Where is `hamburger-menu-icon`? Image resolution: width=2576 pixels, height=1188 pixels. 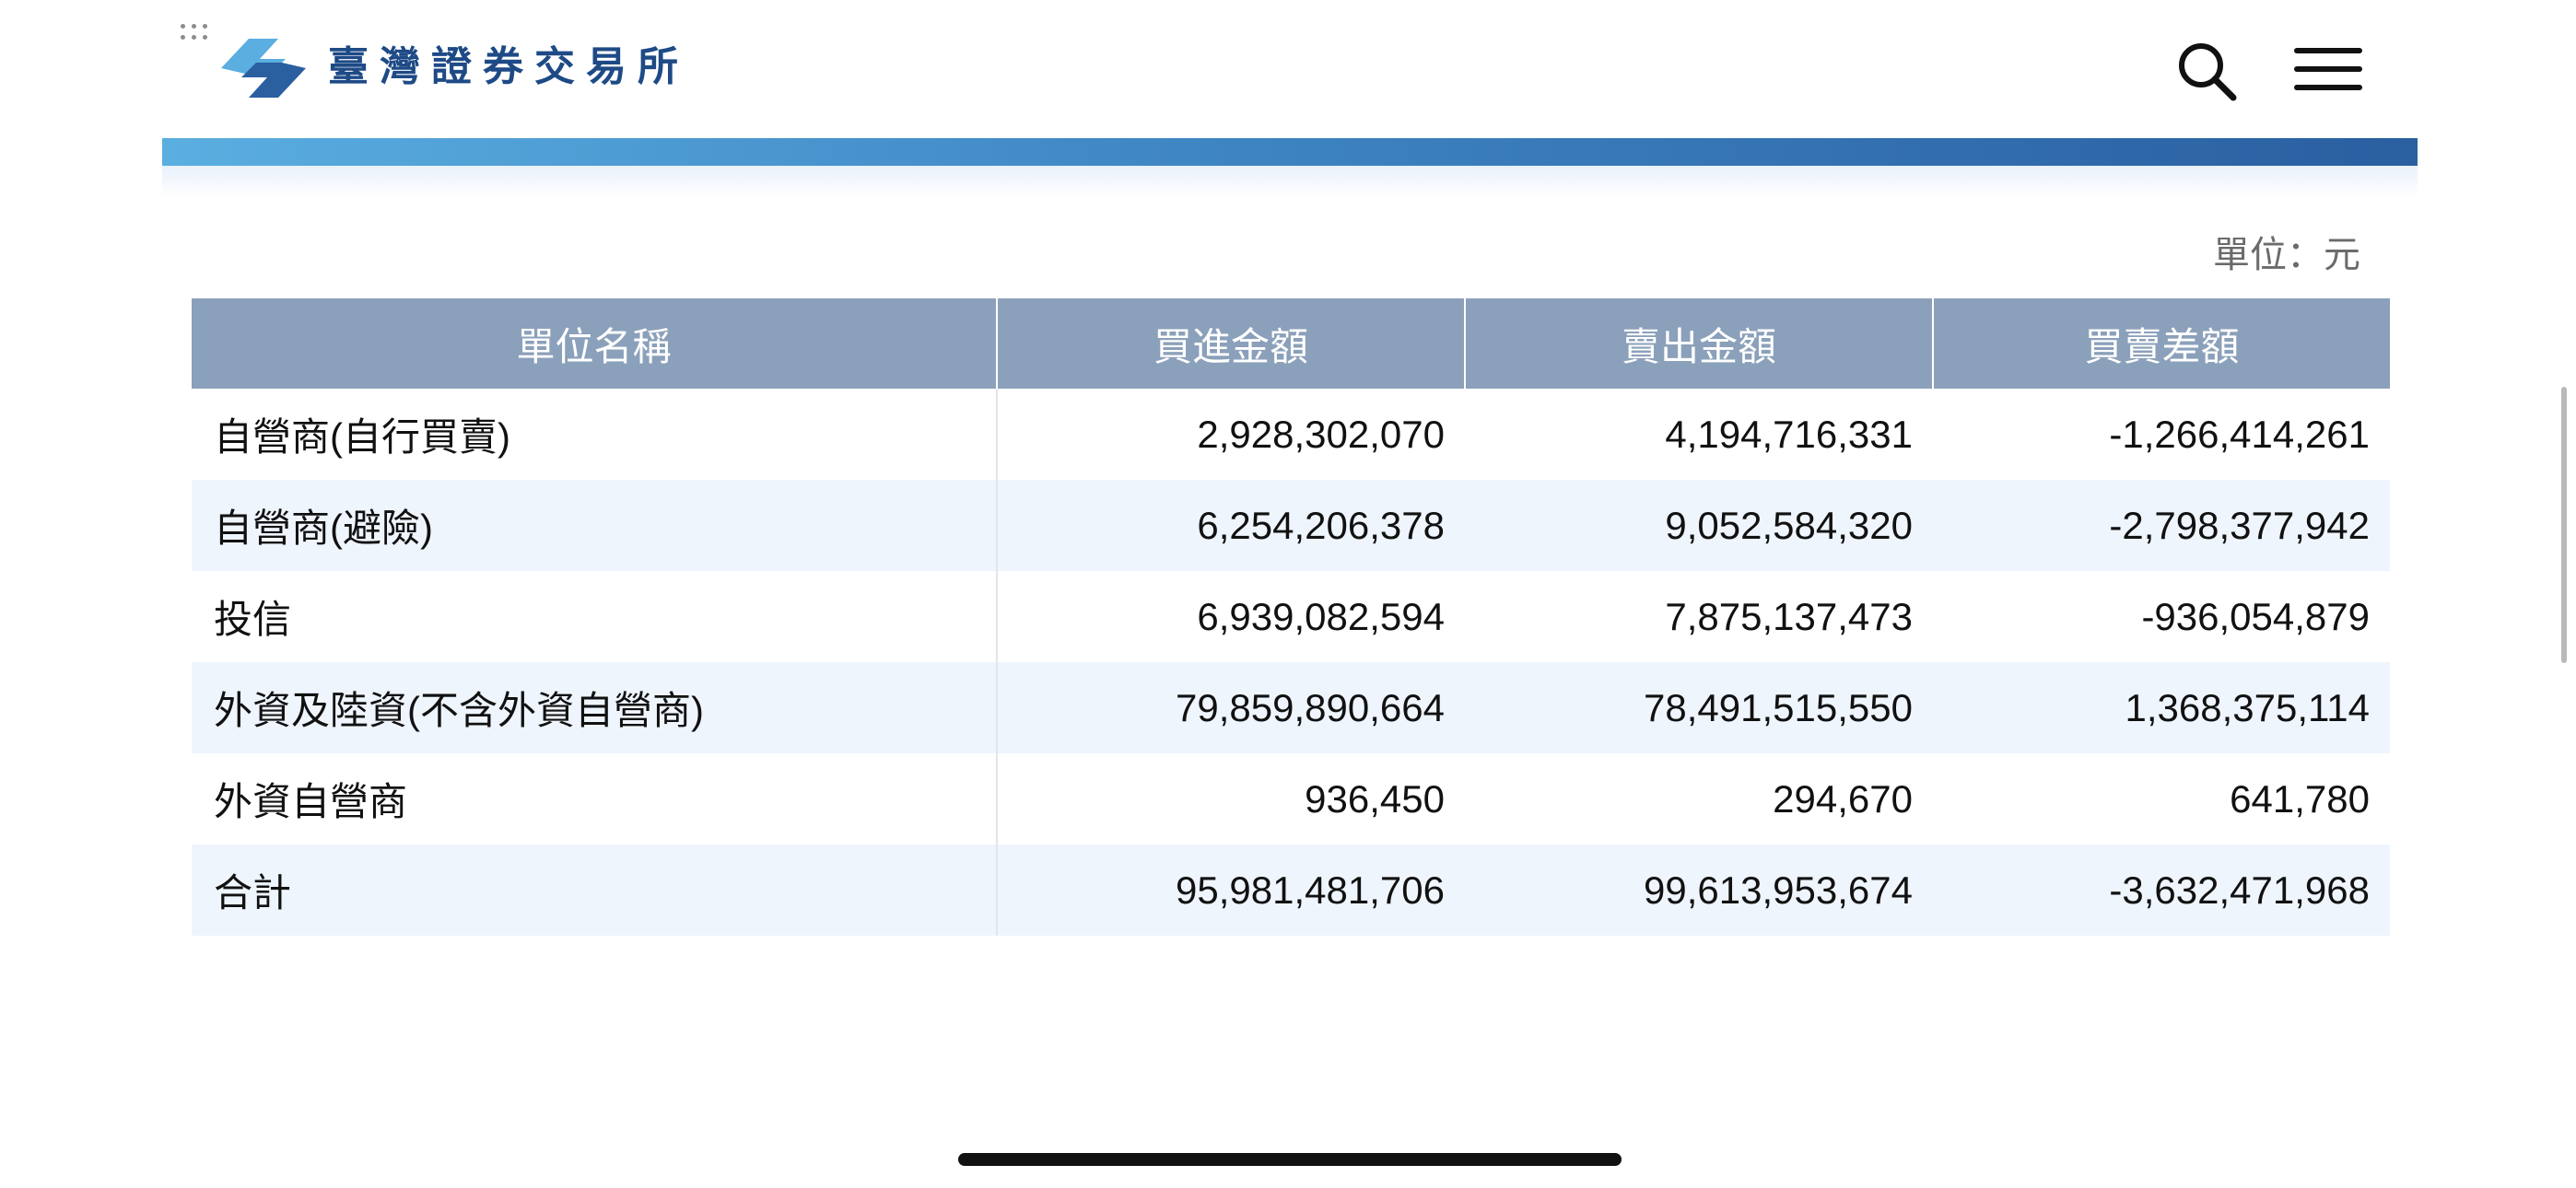
hamburger-menu-icon is located at coordinates (2328, 69).